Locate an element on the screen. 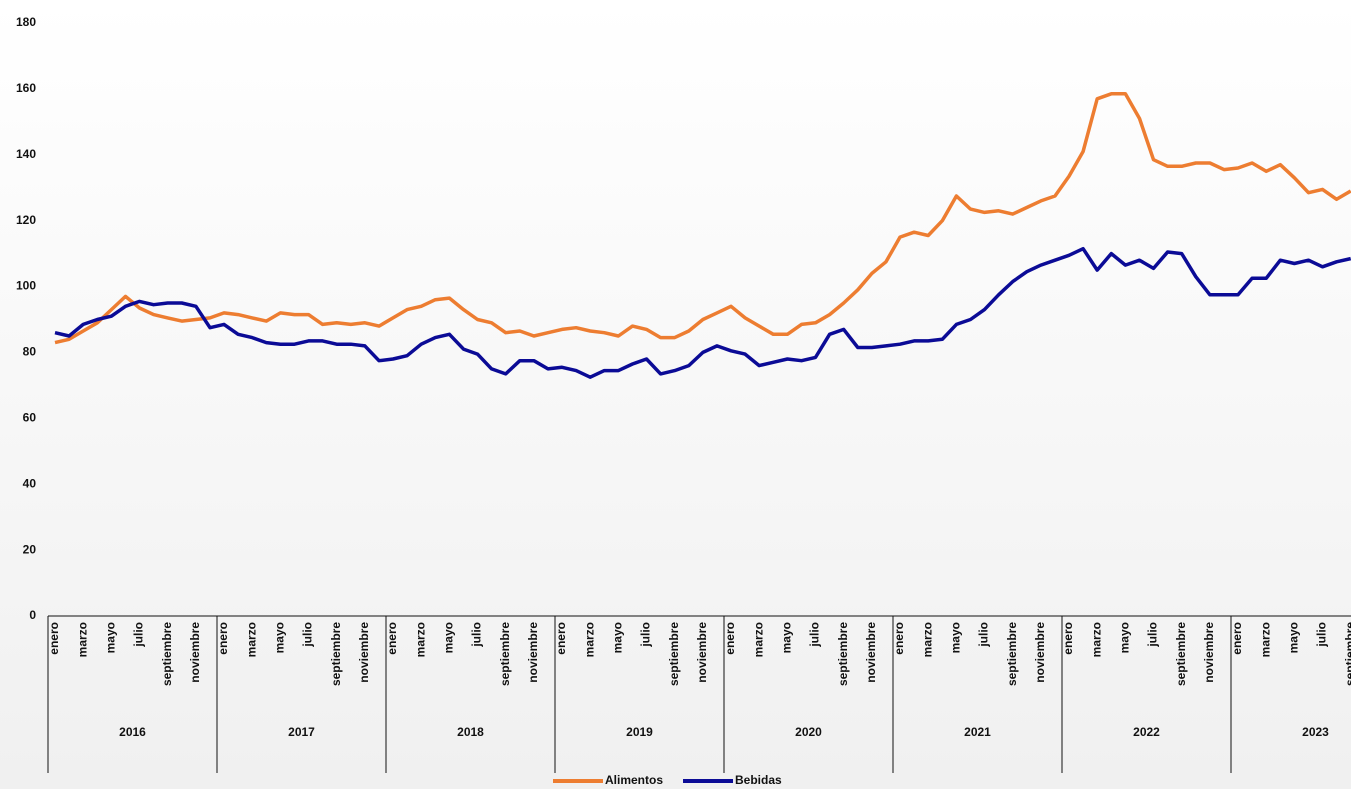  legend-label: Alimentos is located at coordinates (634, 780).